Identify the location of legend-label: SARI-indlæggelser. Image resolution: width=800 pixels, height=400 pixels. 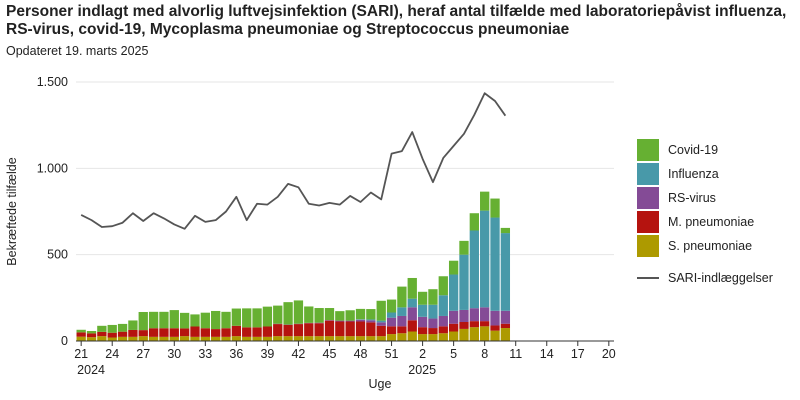
(720, 278).